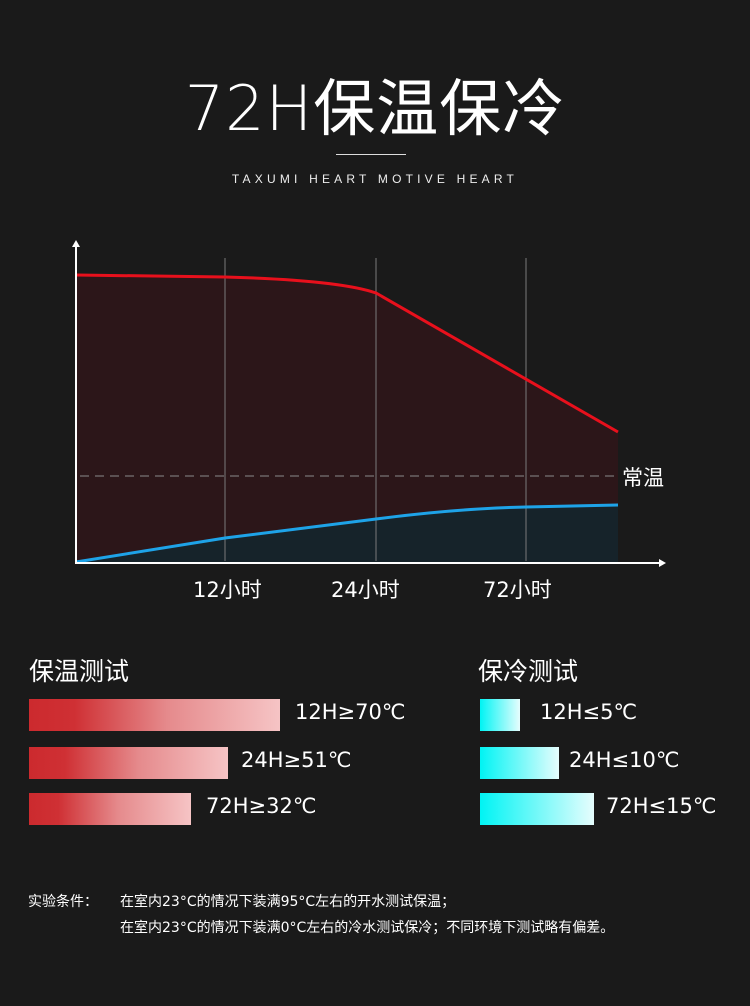 The image size is (750, 1006). I want to click on cold-bar-label-12h: 12H≤5℃, so click(589, 712).